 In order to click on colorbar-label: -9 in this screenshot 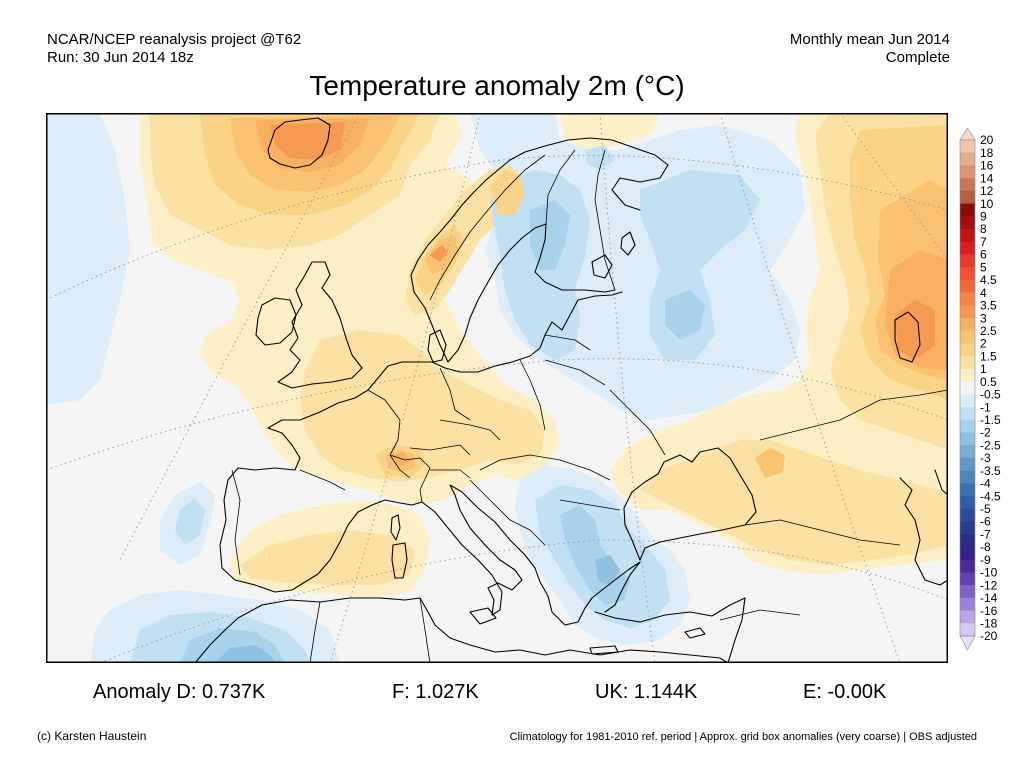, I will do `click(985, 560)`.